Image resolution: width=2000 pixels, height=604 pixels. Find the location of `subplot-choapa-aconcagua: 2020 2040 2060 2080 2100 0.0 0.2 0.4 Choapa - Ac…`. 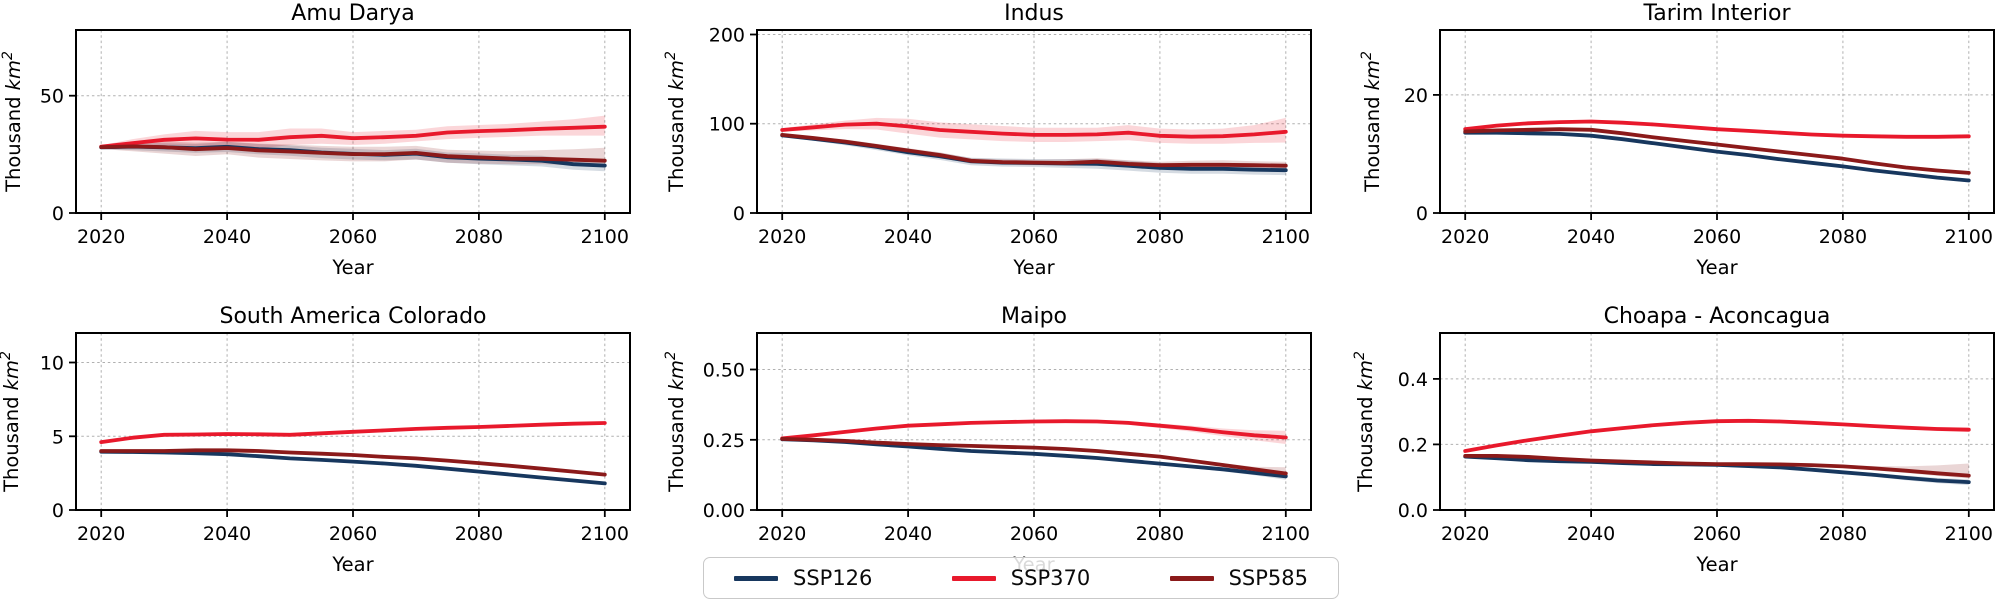

subplot-choapa-aconcagua: 2020 2040 2060 2080 2100 0.0 0.2 0.4 Choapa - Ac… is located at coordinates (1673, 440).